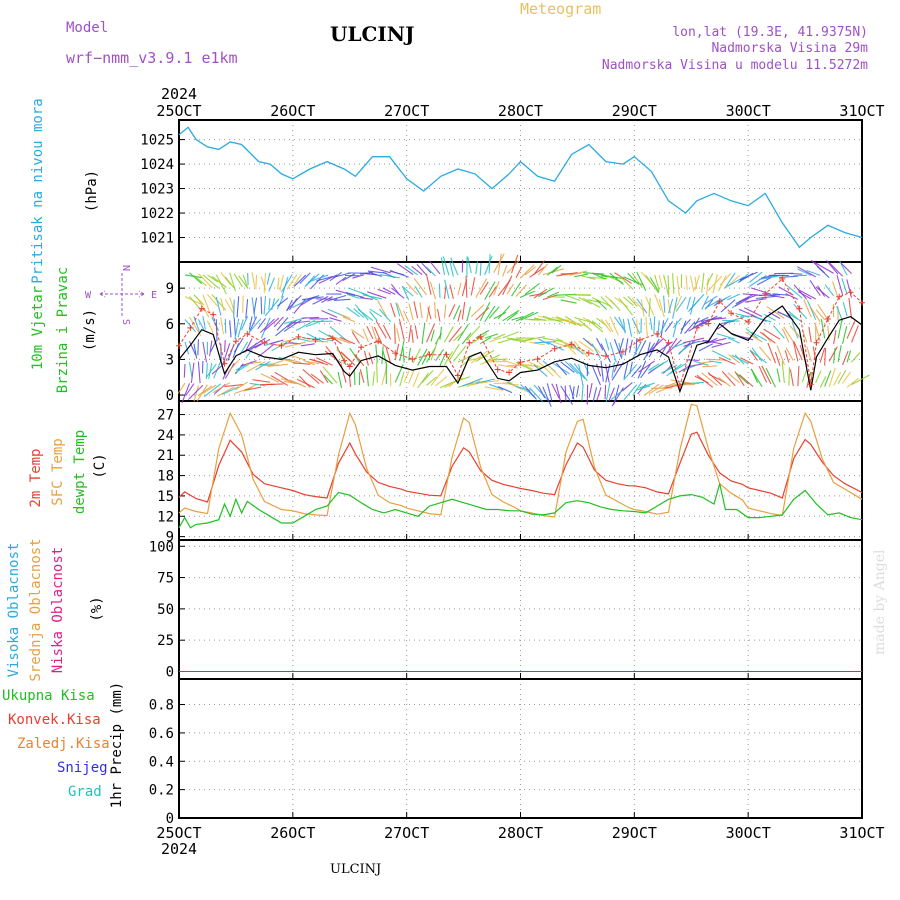  I want to click on temperature-unit-label: (C), so click(100, 465).